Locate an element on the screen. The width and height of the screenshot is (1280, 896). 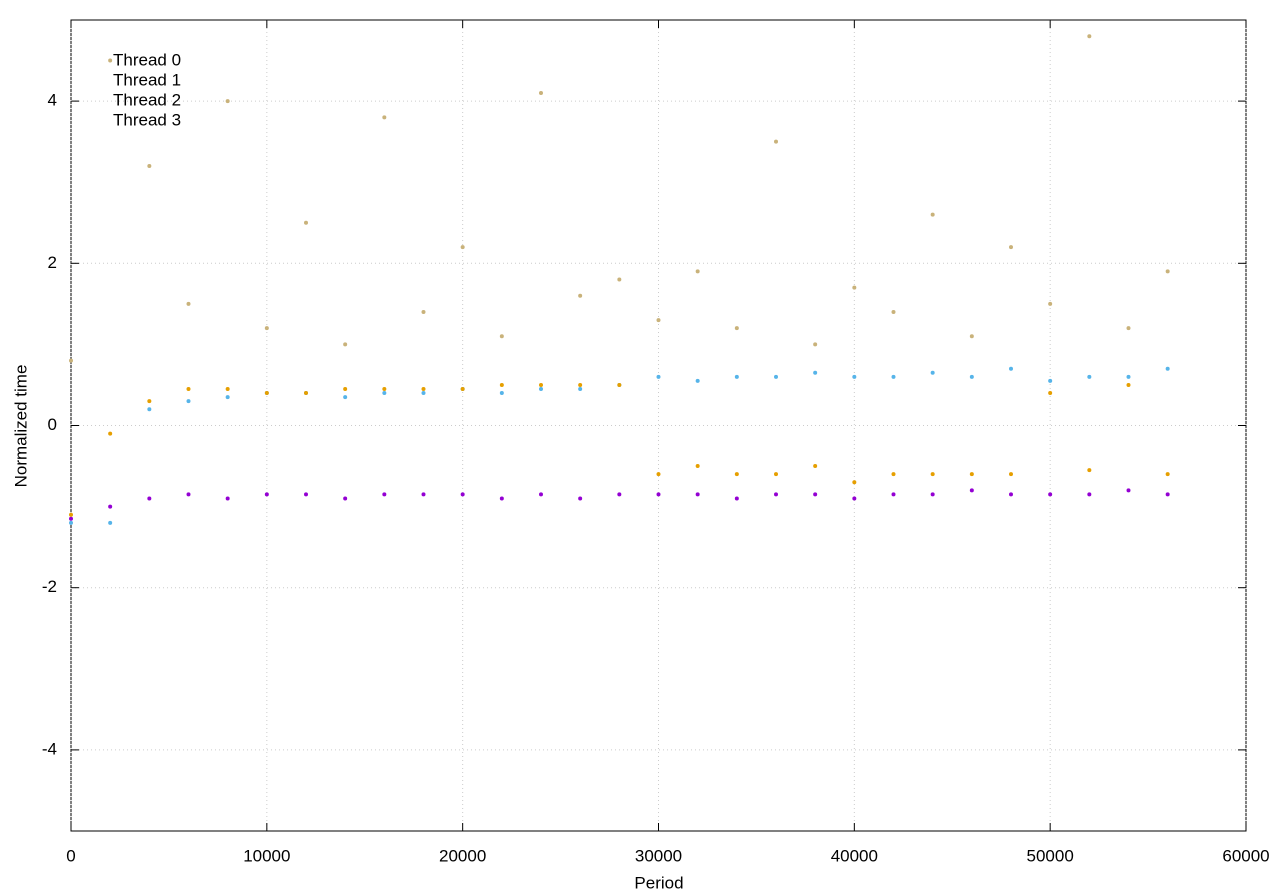
legend-label: Thread 3 is located at coordinates (147, 119).